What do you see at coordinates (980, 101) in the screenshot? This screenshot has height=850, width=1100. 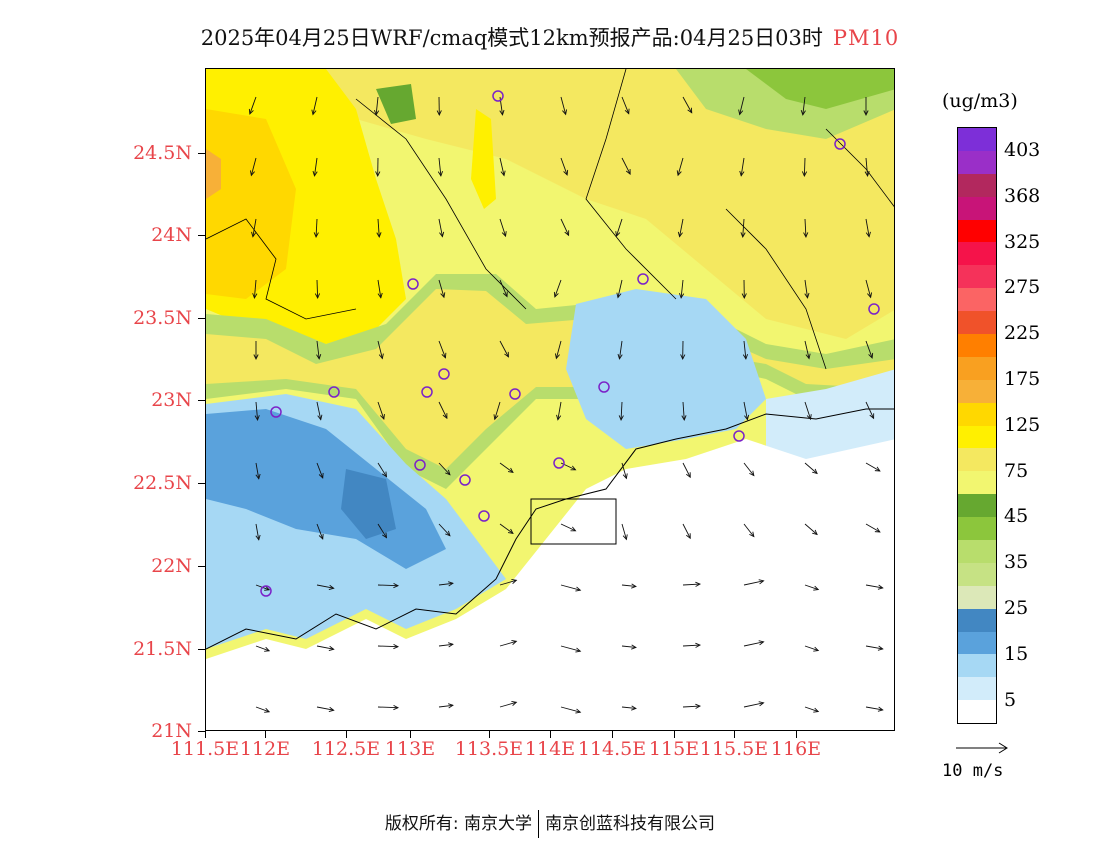 I see `colorbar-unit: (ug/m3)` at bounding box center [980, 101].